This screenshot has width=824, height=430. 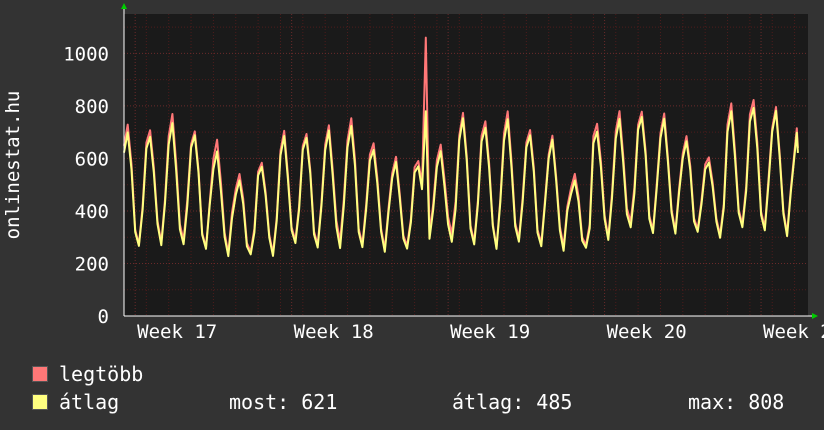 I want to click on y-axis-label: onlinestat.hu, so click(x=13, y=165).